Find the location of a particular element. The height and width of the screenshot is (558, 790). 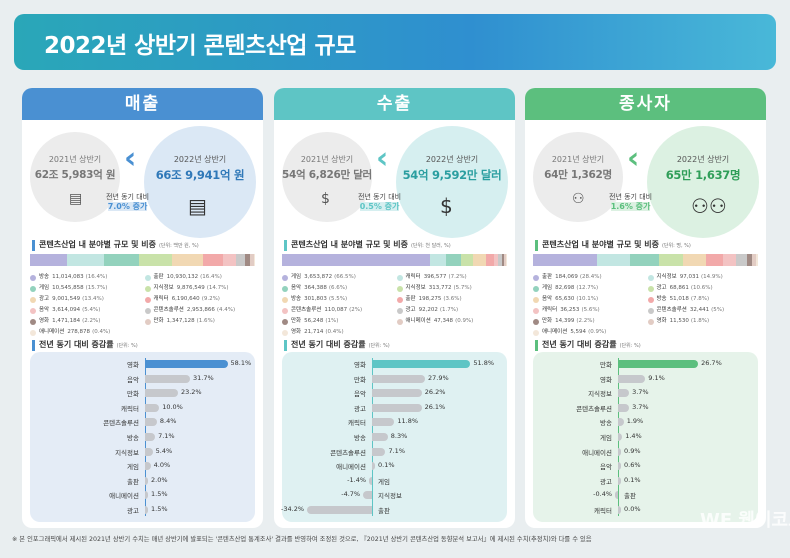

prev-year-text: 2021년 상반기 64만 1,362명 is located at coordinates (579, 168).